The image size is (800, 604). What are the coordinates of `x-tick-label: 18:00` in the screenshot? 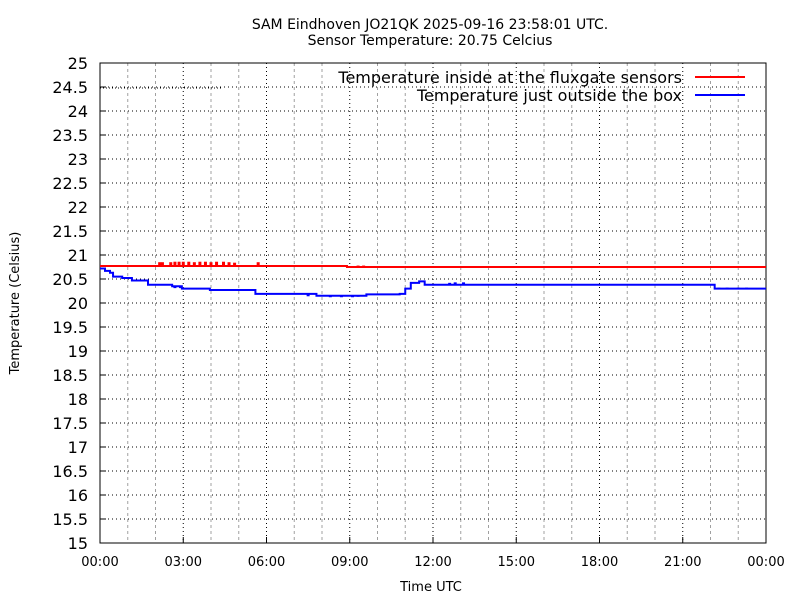 It's located at (599, 562).